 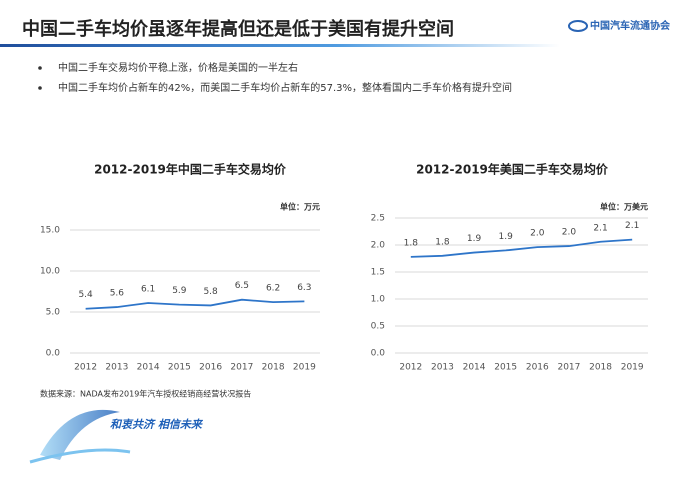 I want to click on logo-text: 中国汽车流通协会, so click(x=630, y=25).